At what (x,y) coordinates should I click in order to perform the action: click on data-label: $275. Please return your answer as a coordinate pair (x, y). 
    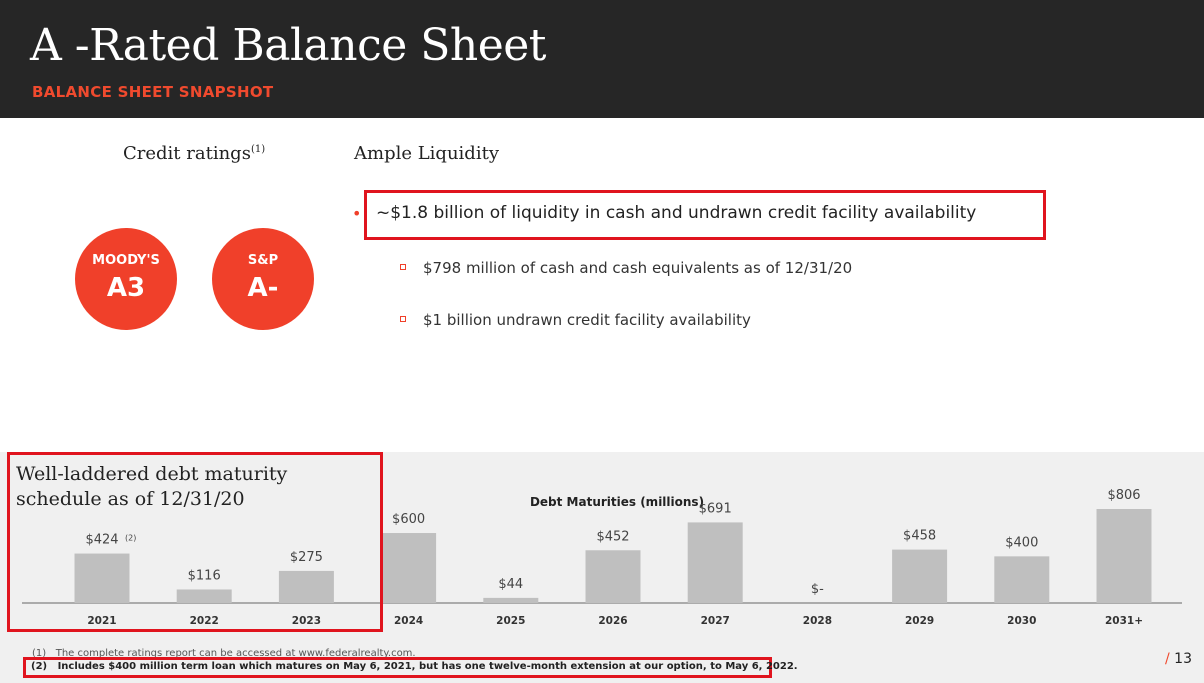
    Looking at the image, I should click on (306, 557).